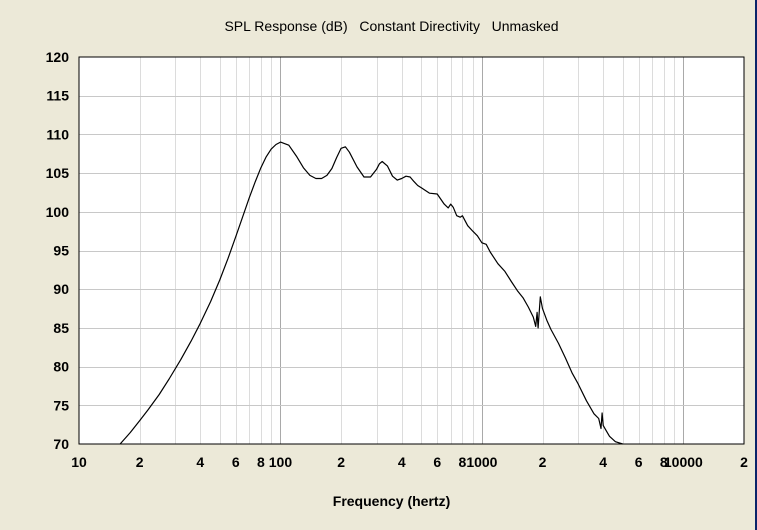  What do you see at coordinates (481, 462) in the screenshot?
I see `x-tick-label: 1000` at bounding box center [481, 462].